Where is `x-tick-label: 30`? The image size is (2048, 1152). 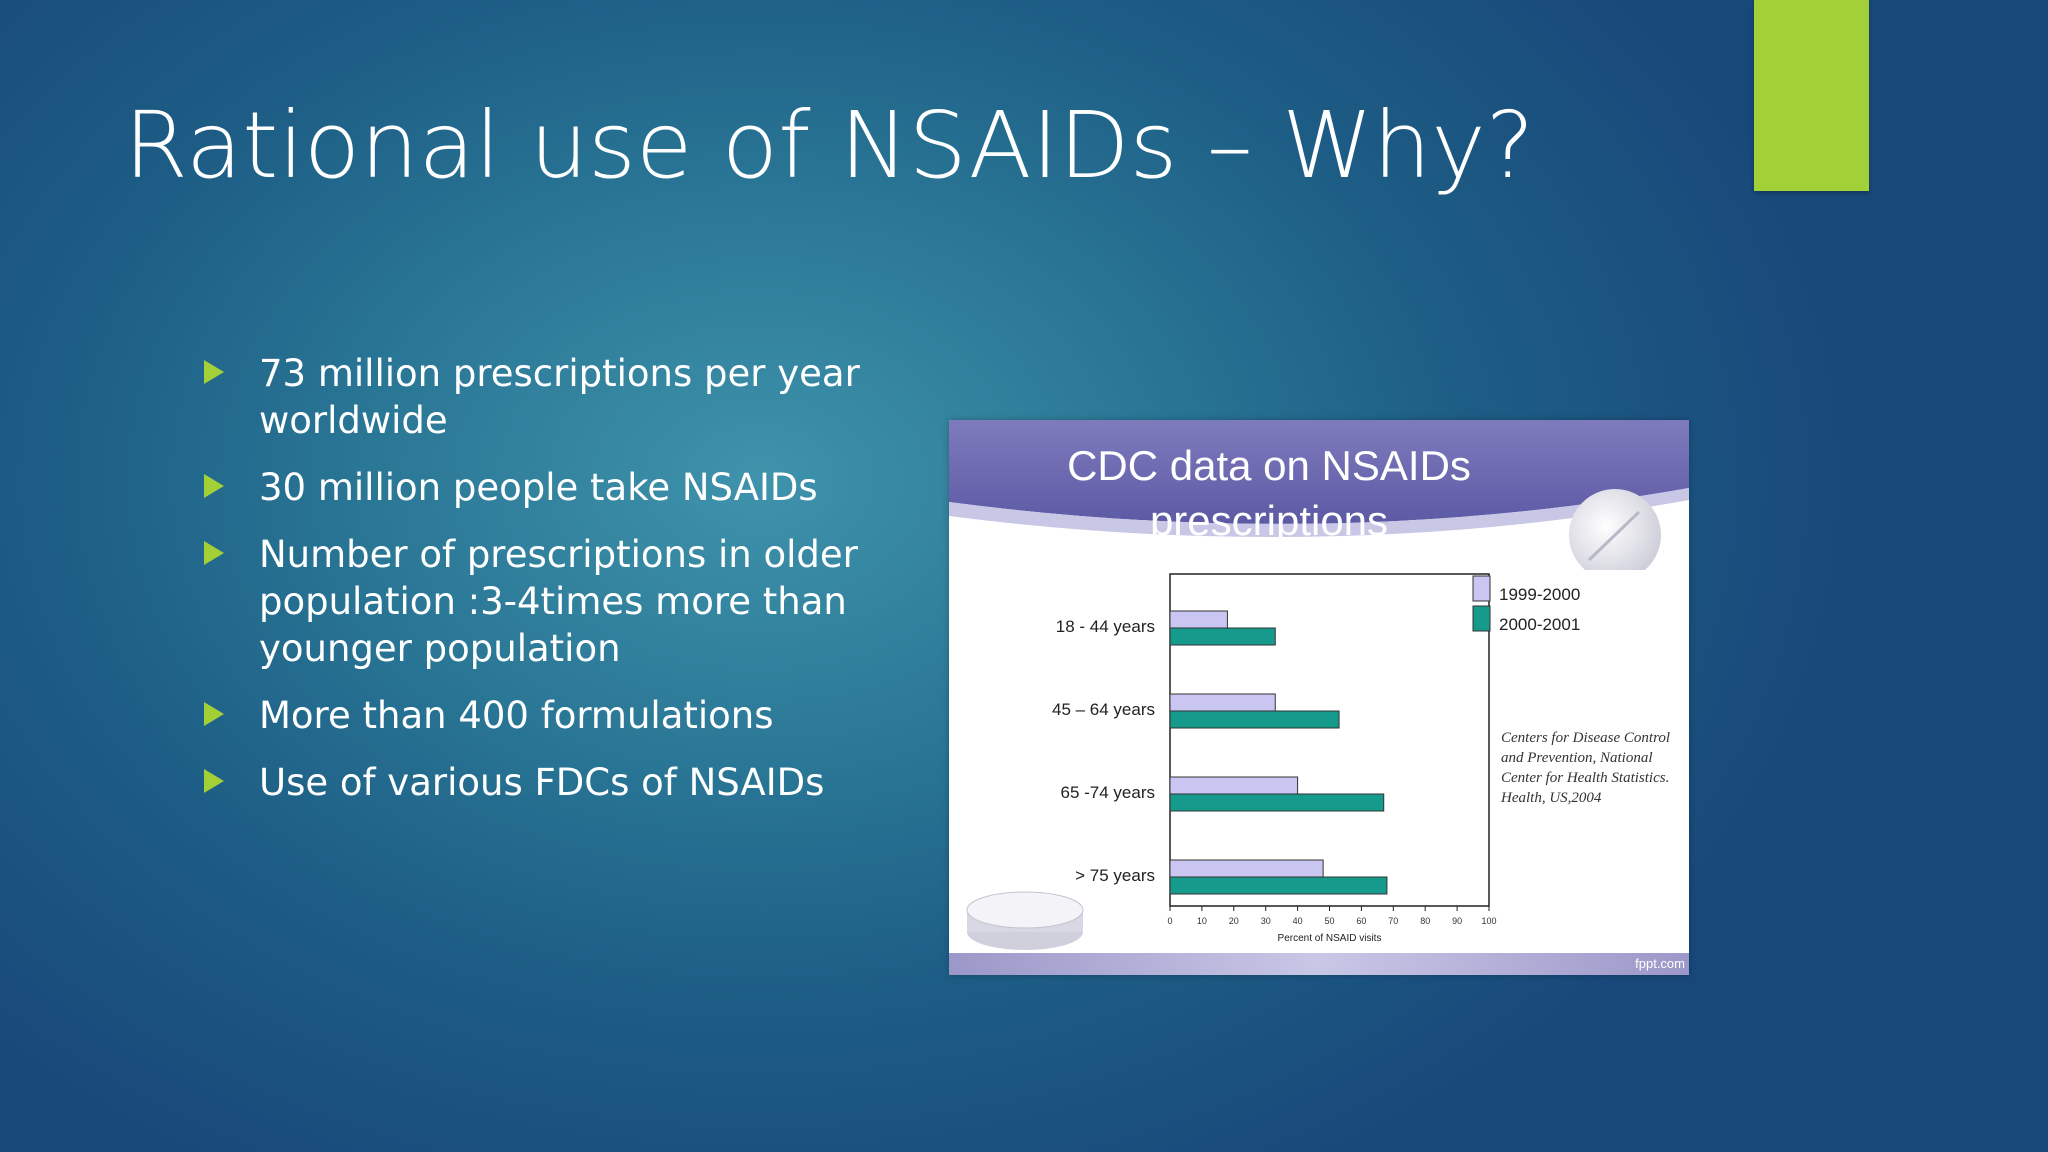
x-tick-label: 30 is located at coordinates (1266, 921).